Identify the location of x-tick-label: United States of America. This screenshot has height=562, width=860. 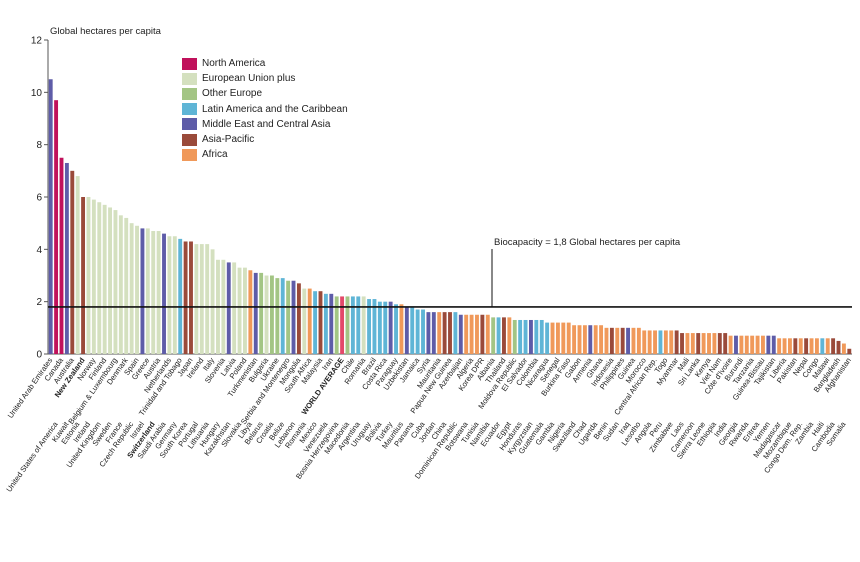
(32, 456).